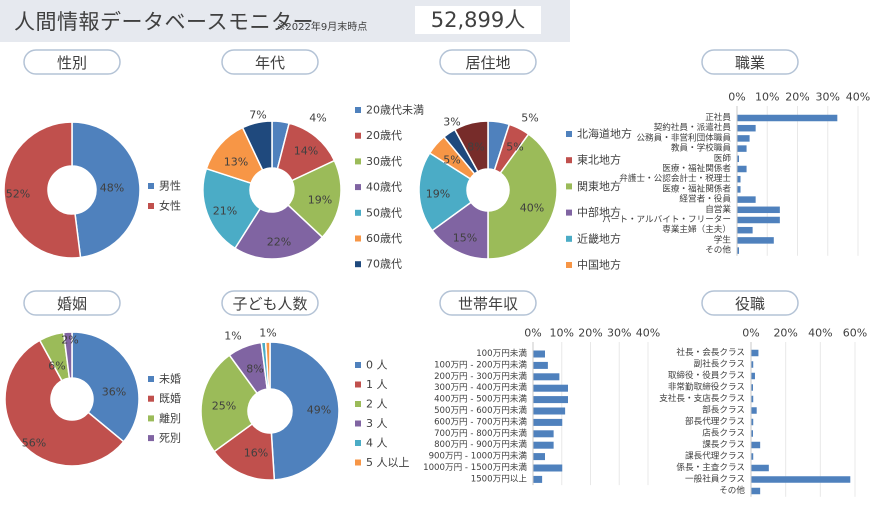 Image resolution: width=886 pixels, height=514 pixels. I want to click on marital-data-label-0: 36%, so click(114, 392).